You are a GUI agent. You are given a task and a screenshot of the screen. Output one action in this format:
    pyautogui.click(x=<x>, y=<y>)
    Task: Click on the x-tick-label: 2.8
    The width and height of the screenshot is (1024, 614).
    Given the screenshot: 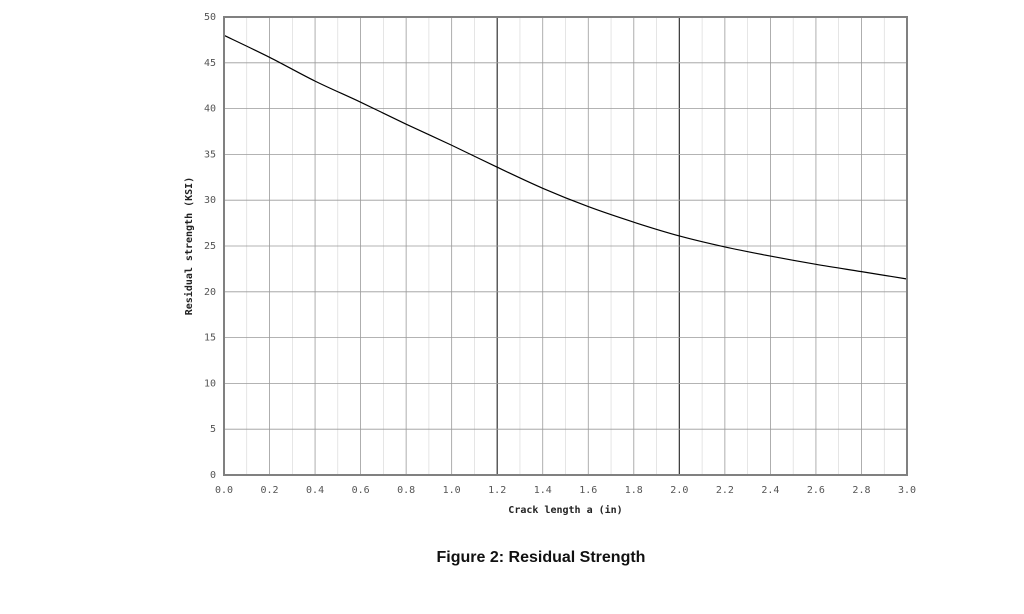 What is the action you would take?
    pyautogui.click(x=861, y=490)
    